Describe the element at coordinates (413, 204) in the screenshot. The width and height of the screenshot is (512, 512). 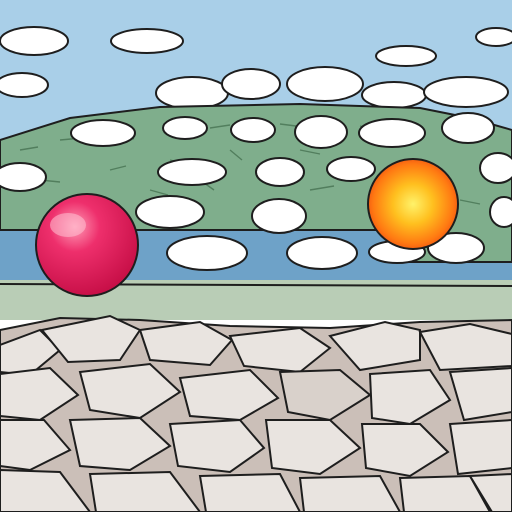
I see `orange-sphere` at that location.